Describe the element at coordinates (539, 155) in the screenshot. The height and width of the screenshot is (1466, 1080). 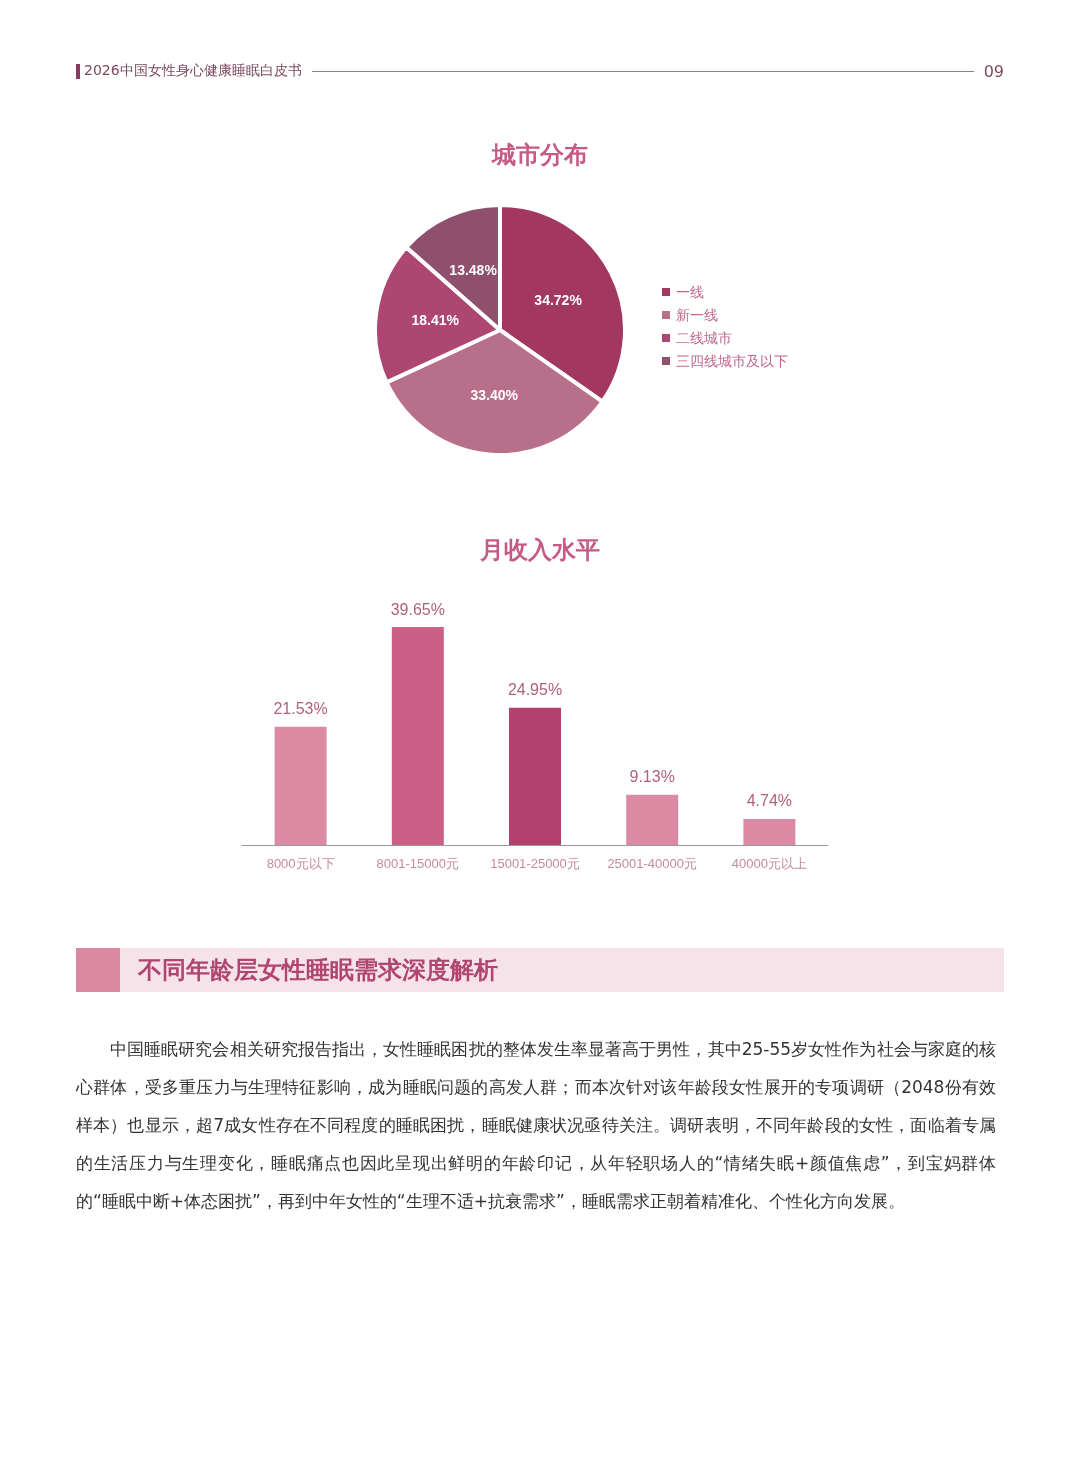
I see `chart-title: 城市分布` at that location.